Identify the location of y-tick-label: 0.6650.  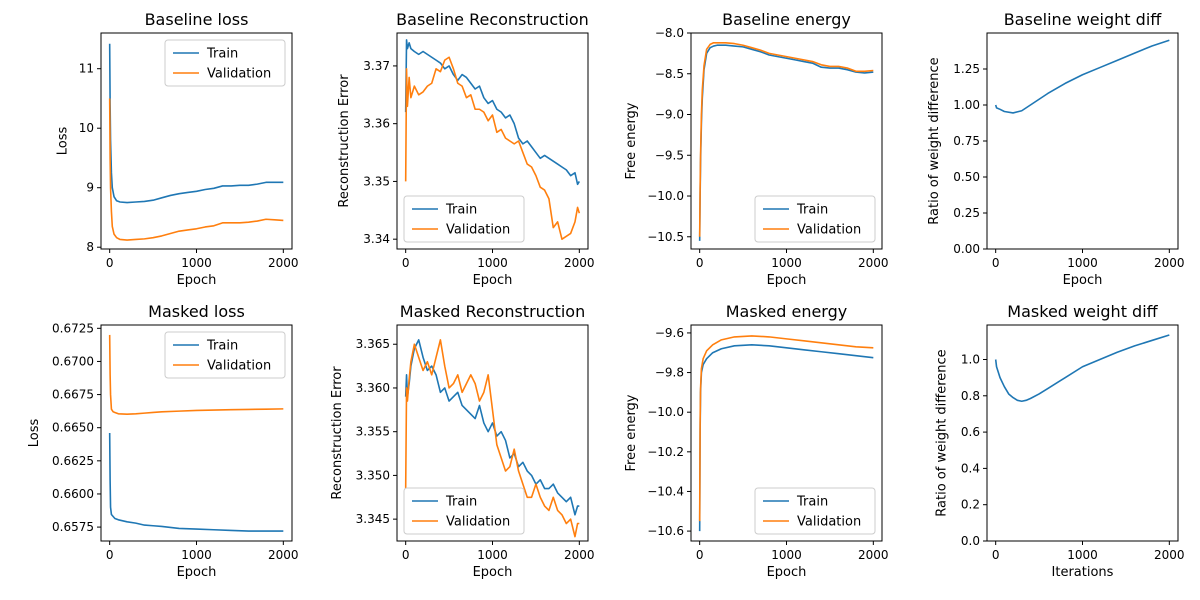
(73, 428).